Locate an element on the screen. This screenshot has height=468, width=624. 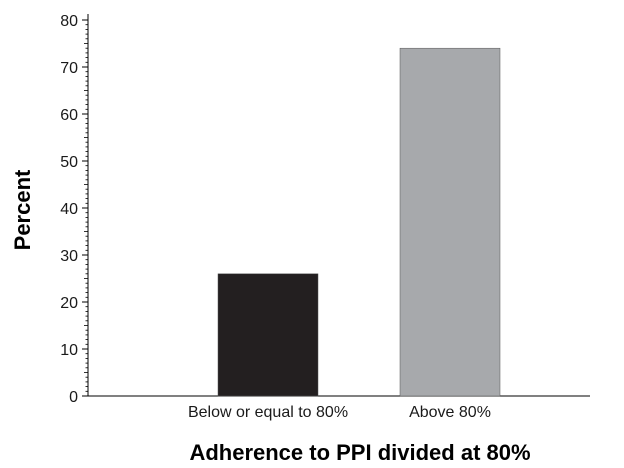
x-tick-label: Above 80% is located at coordinates (450, 412).